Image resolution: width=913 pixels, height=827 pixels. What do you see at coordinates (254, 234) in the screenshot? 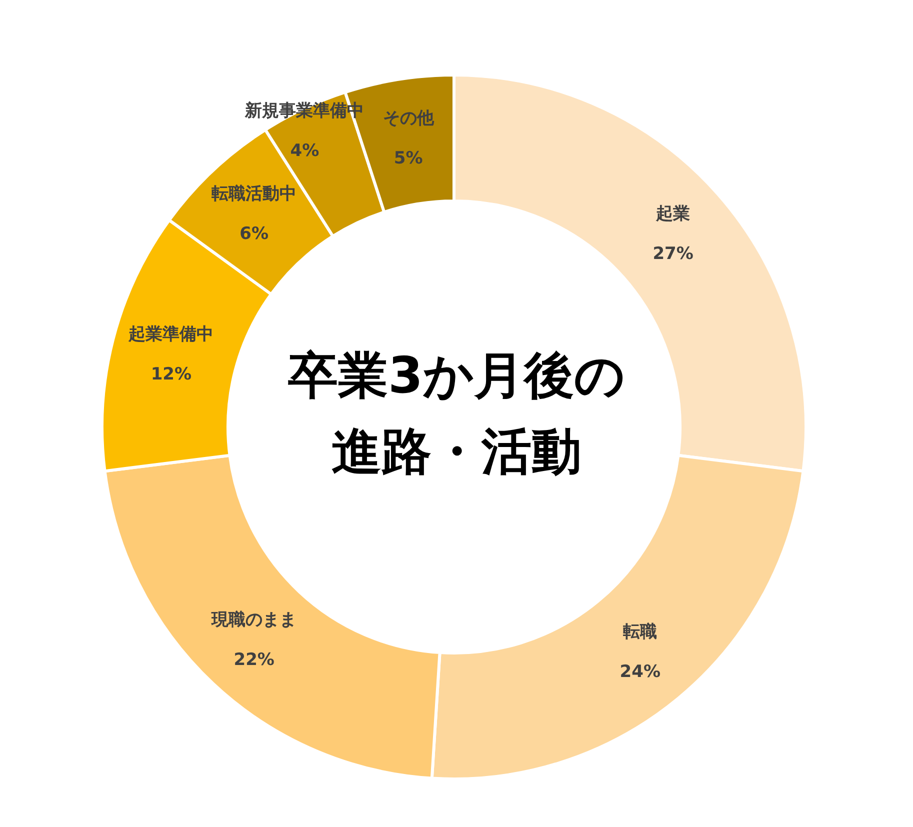
I see `data-label: 6%` at bounding box center [254, 234].